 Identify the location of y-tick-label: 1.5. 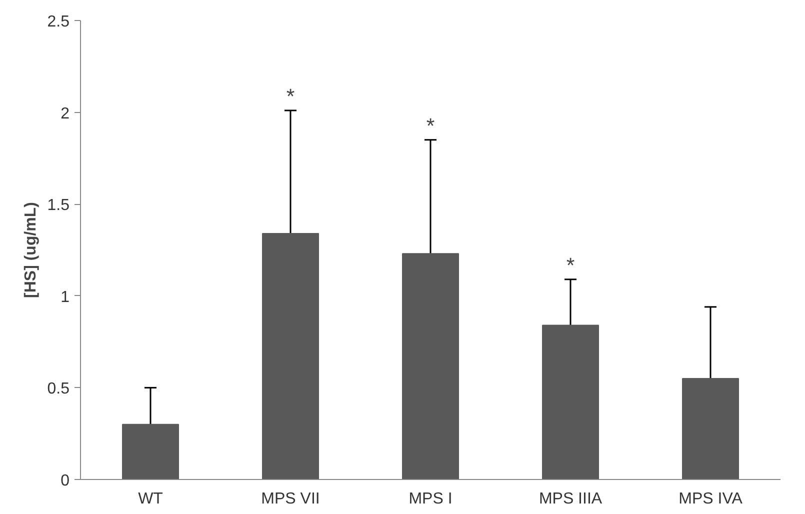
(58, 205).